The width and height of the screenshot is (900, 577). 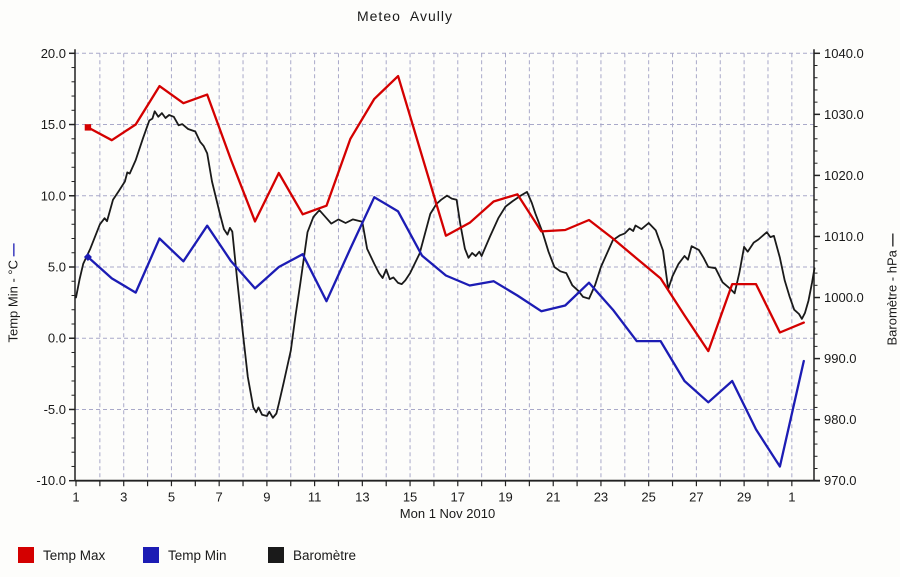 What do you see at coordinates (55, 409) in the screenshot?
I see `left-axis-tick-label: -5.0` at bounding box center [55, 409].